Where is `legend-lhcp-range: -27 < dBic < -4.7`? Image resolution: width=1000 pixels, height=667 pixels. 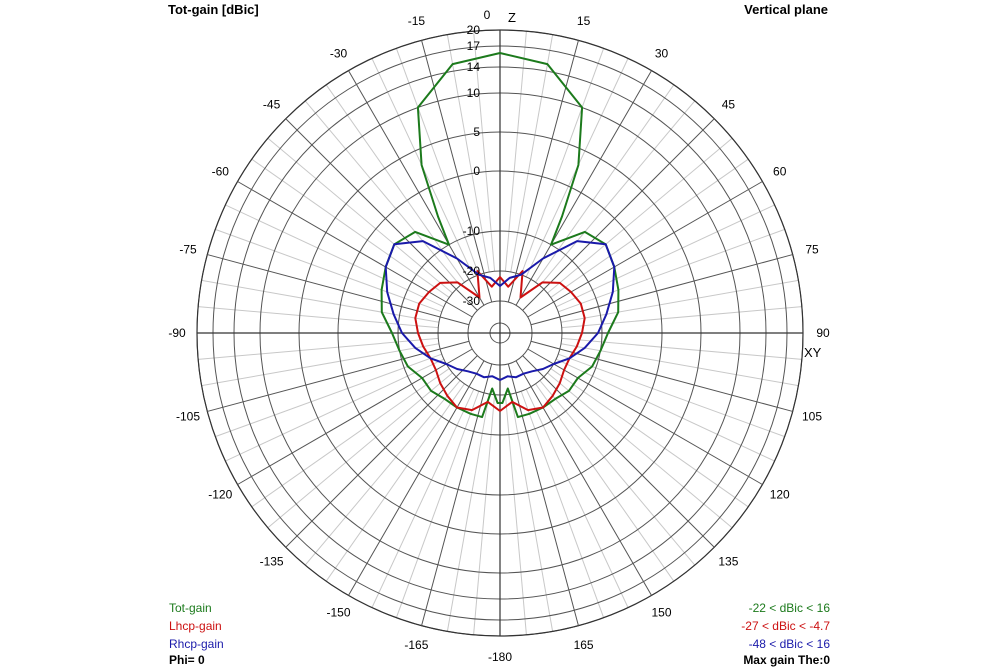
legend-lhcp-range: -27 < dBic < -4.7 is located at coordinates (785, 626).